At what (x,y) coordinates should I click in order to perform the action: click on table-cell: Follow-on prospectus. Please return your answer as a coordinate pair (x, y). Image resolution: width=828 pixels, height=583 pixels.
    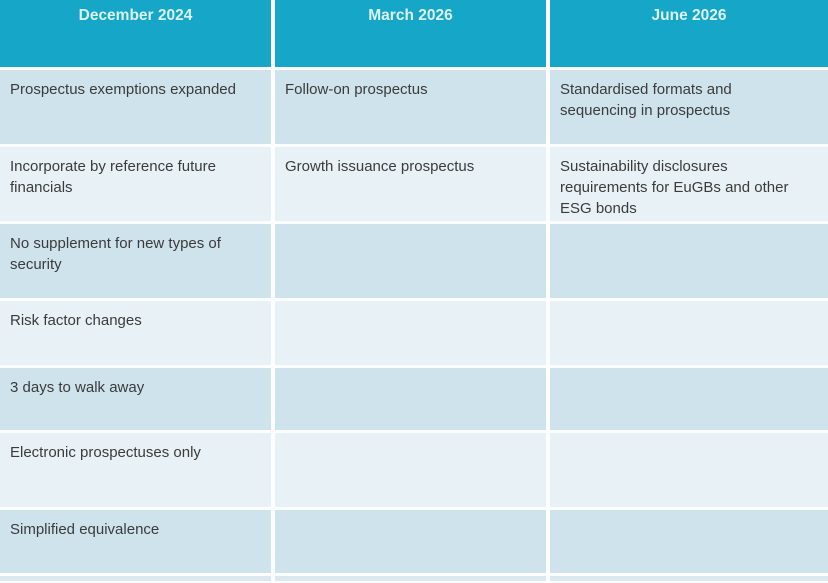
    Looking at the image, I should click on (410, 107).